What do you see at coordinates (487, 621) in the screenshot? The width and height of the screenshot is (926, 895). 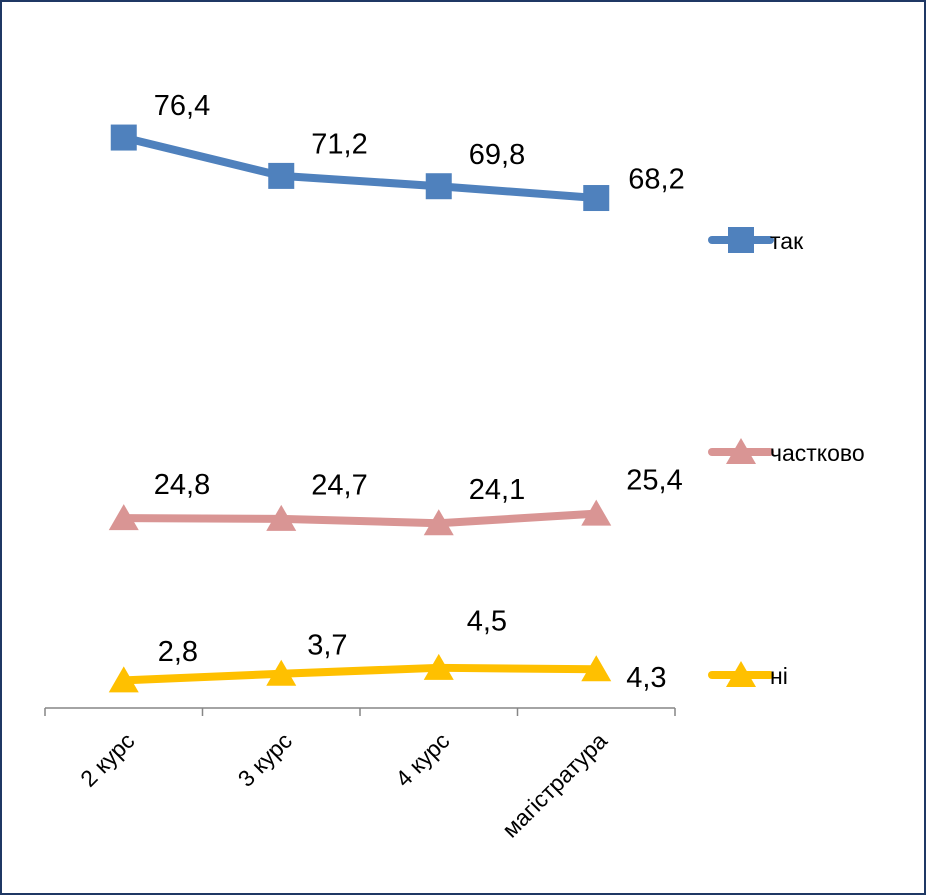 I see `data-label: 4,5` at bounding box center [487, 621].